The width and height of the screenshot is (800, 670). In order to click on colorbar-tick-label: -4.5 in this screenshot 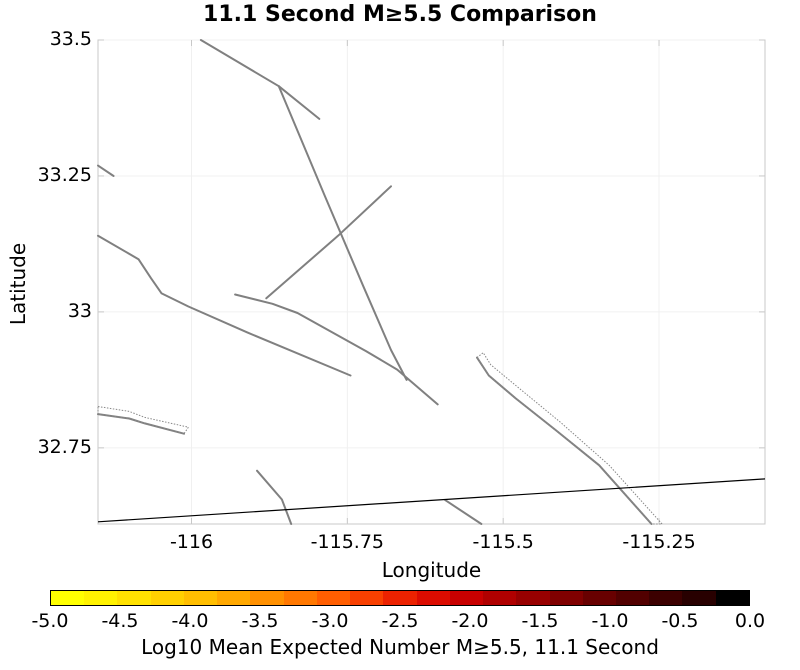, I will do `click(120, 621)`.